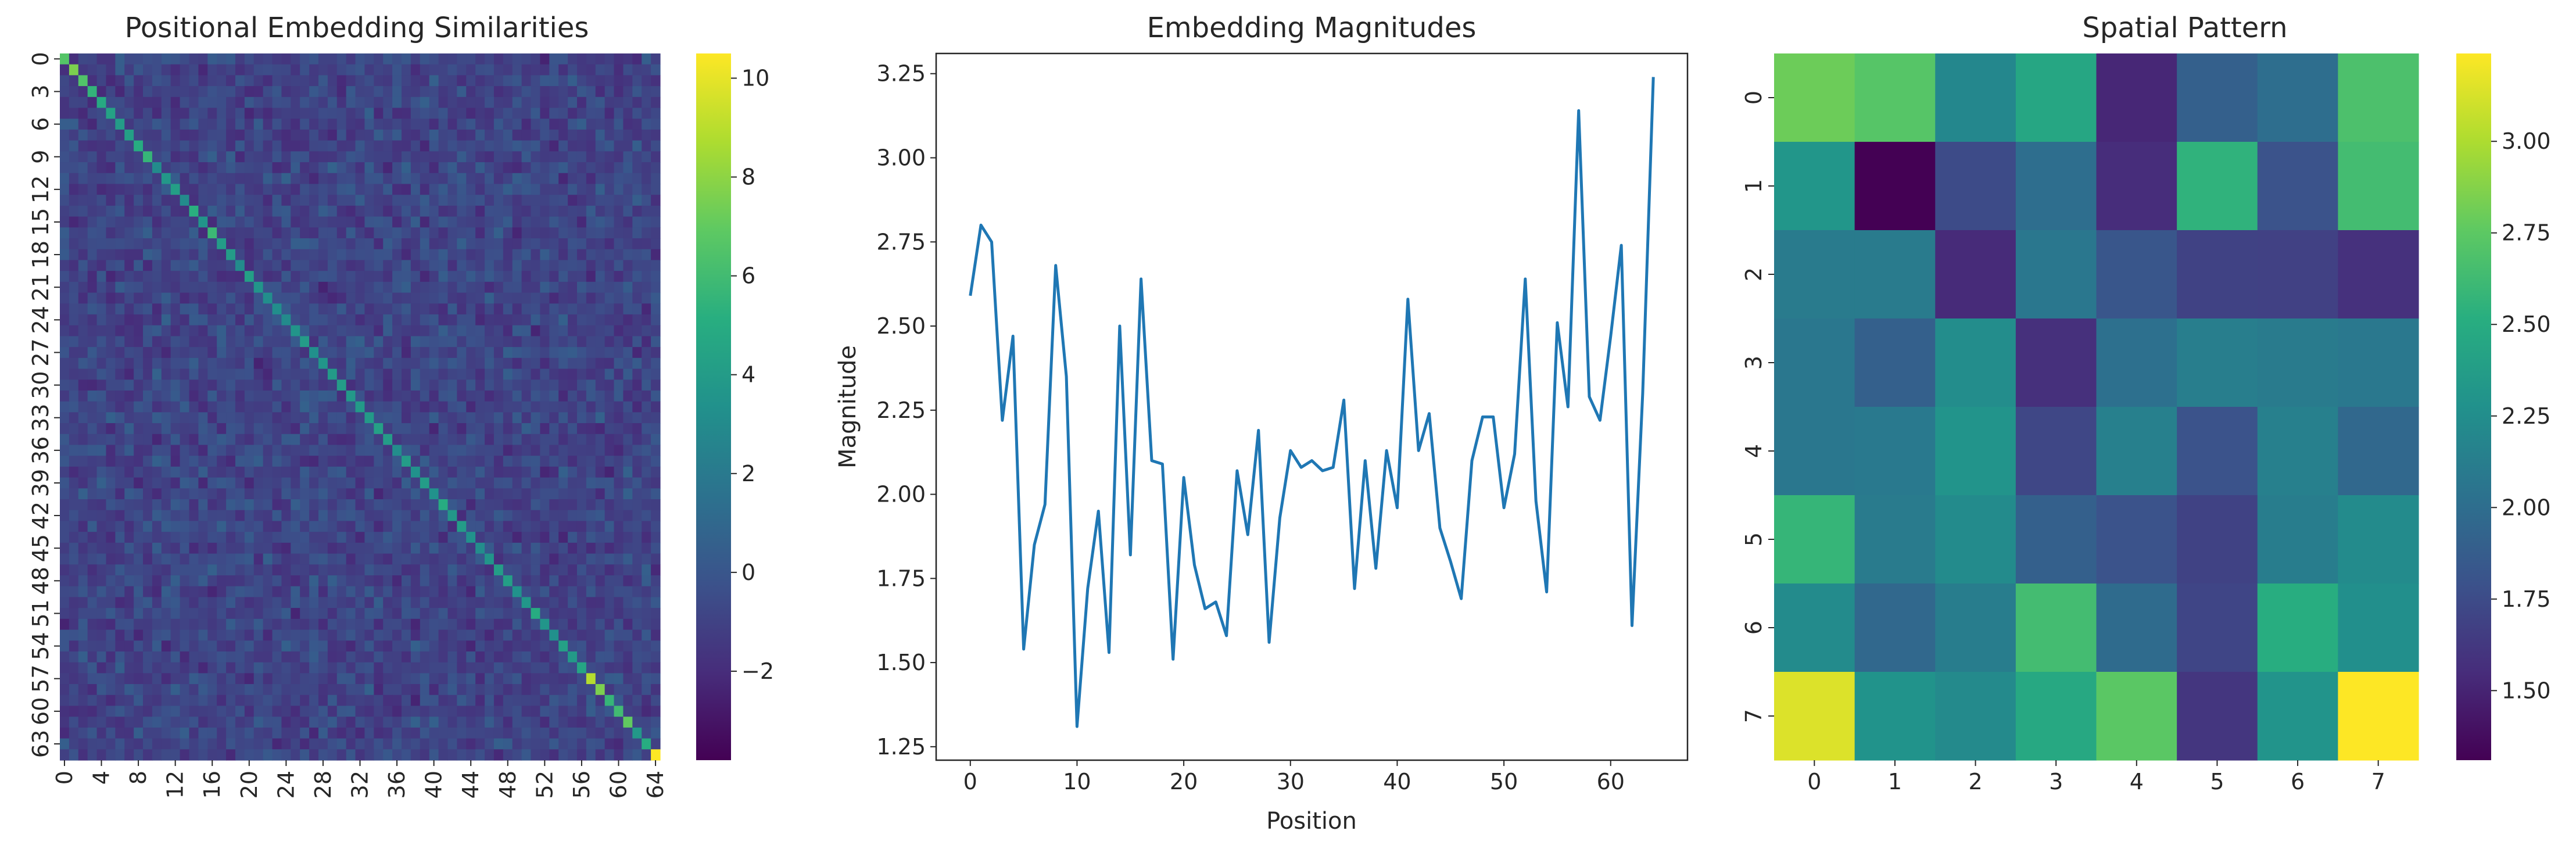  I want to click on similarity-y-tick-label: 42, so click(40, 515).